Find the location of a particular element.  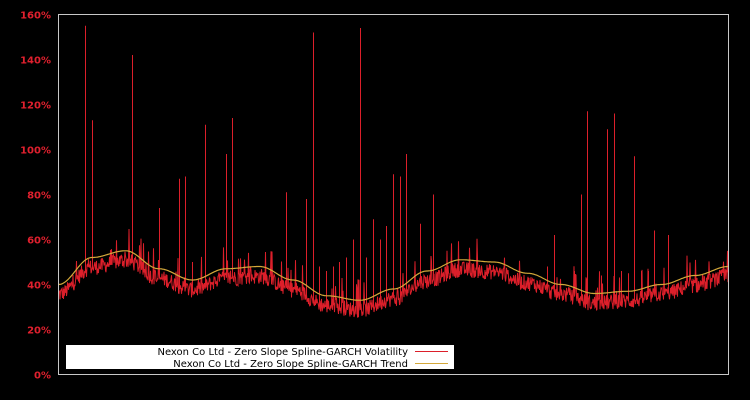

y-tick-label: 60% is located at coordinates (39, 241).